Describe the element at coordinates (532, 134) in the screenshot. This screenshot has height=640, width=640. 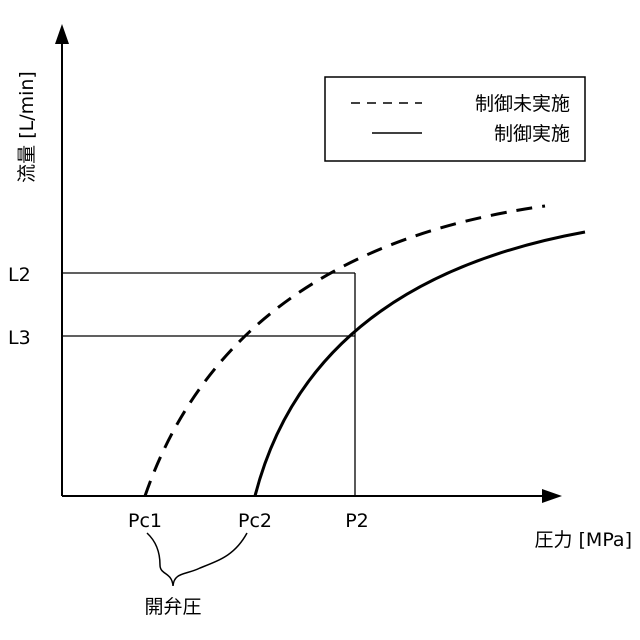
I see `legend-label-controlled: 制御実施` at that location.